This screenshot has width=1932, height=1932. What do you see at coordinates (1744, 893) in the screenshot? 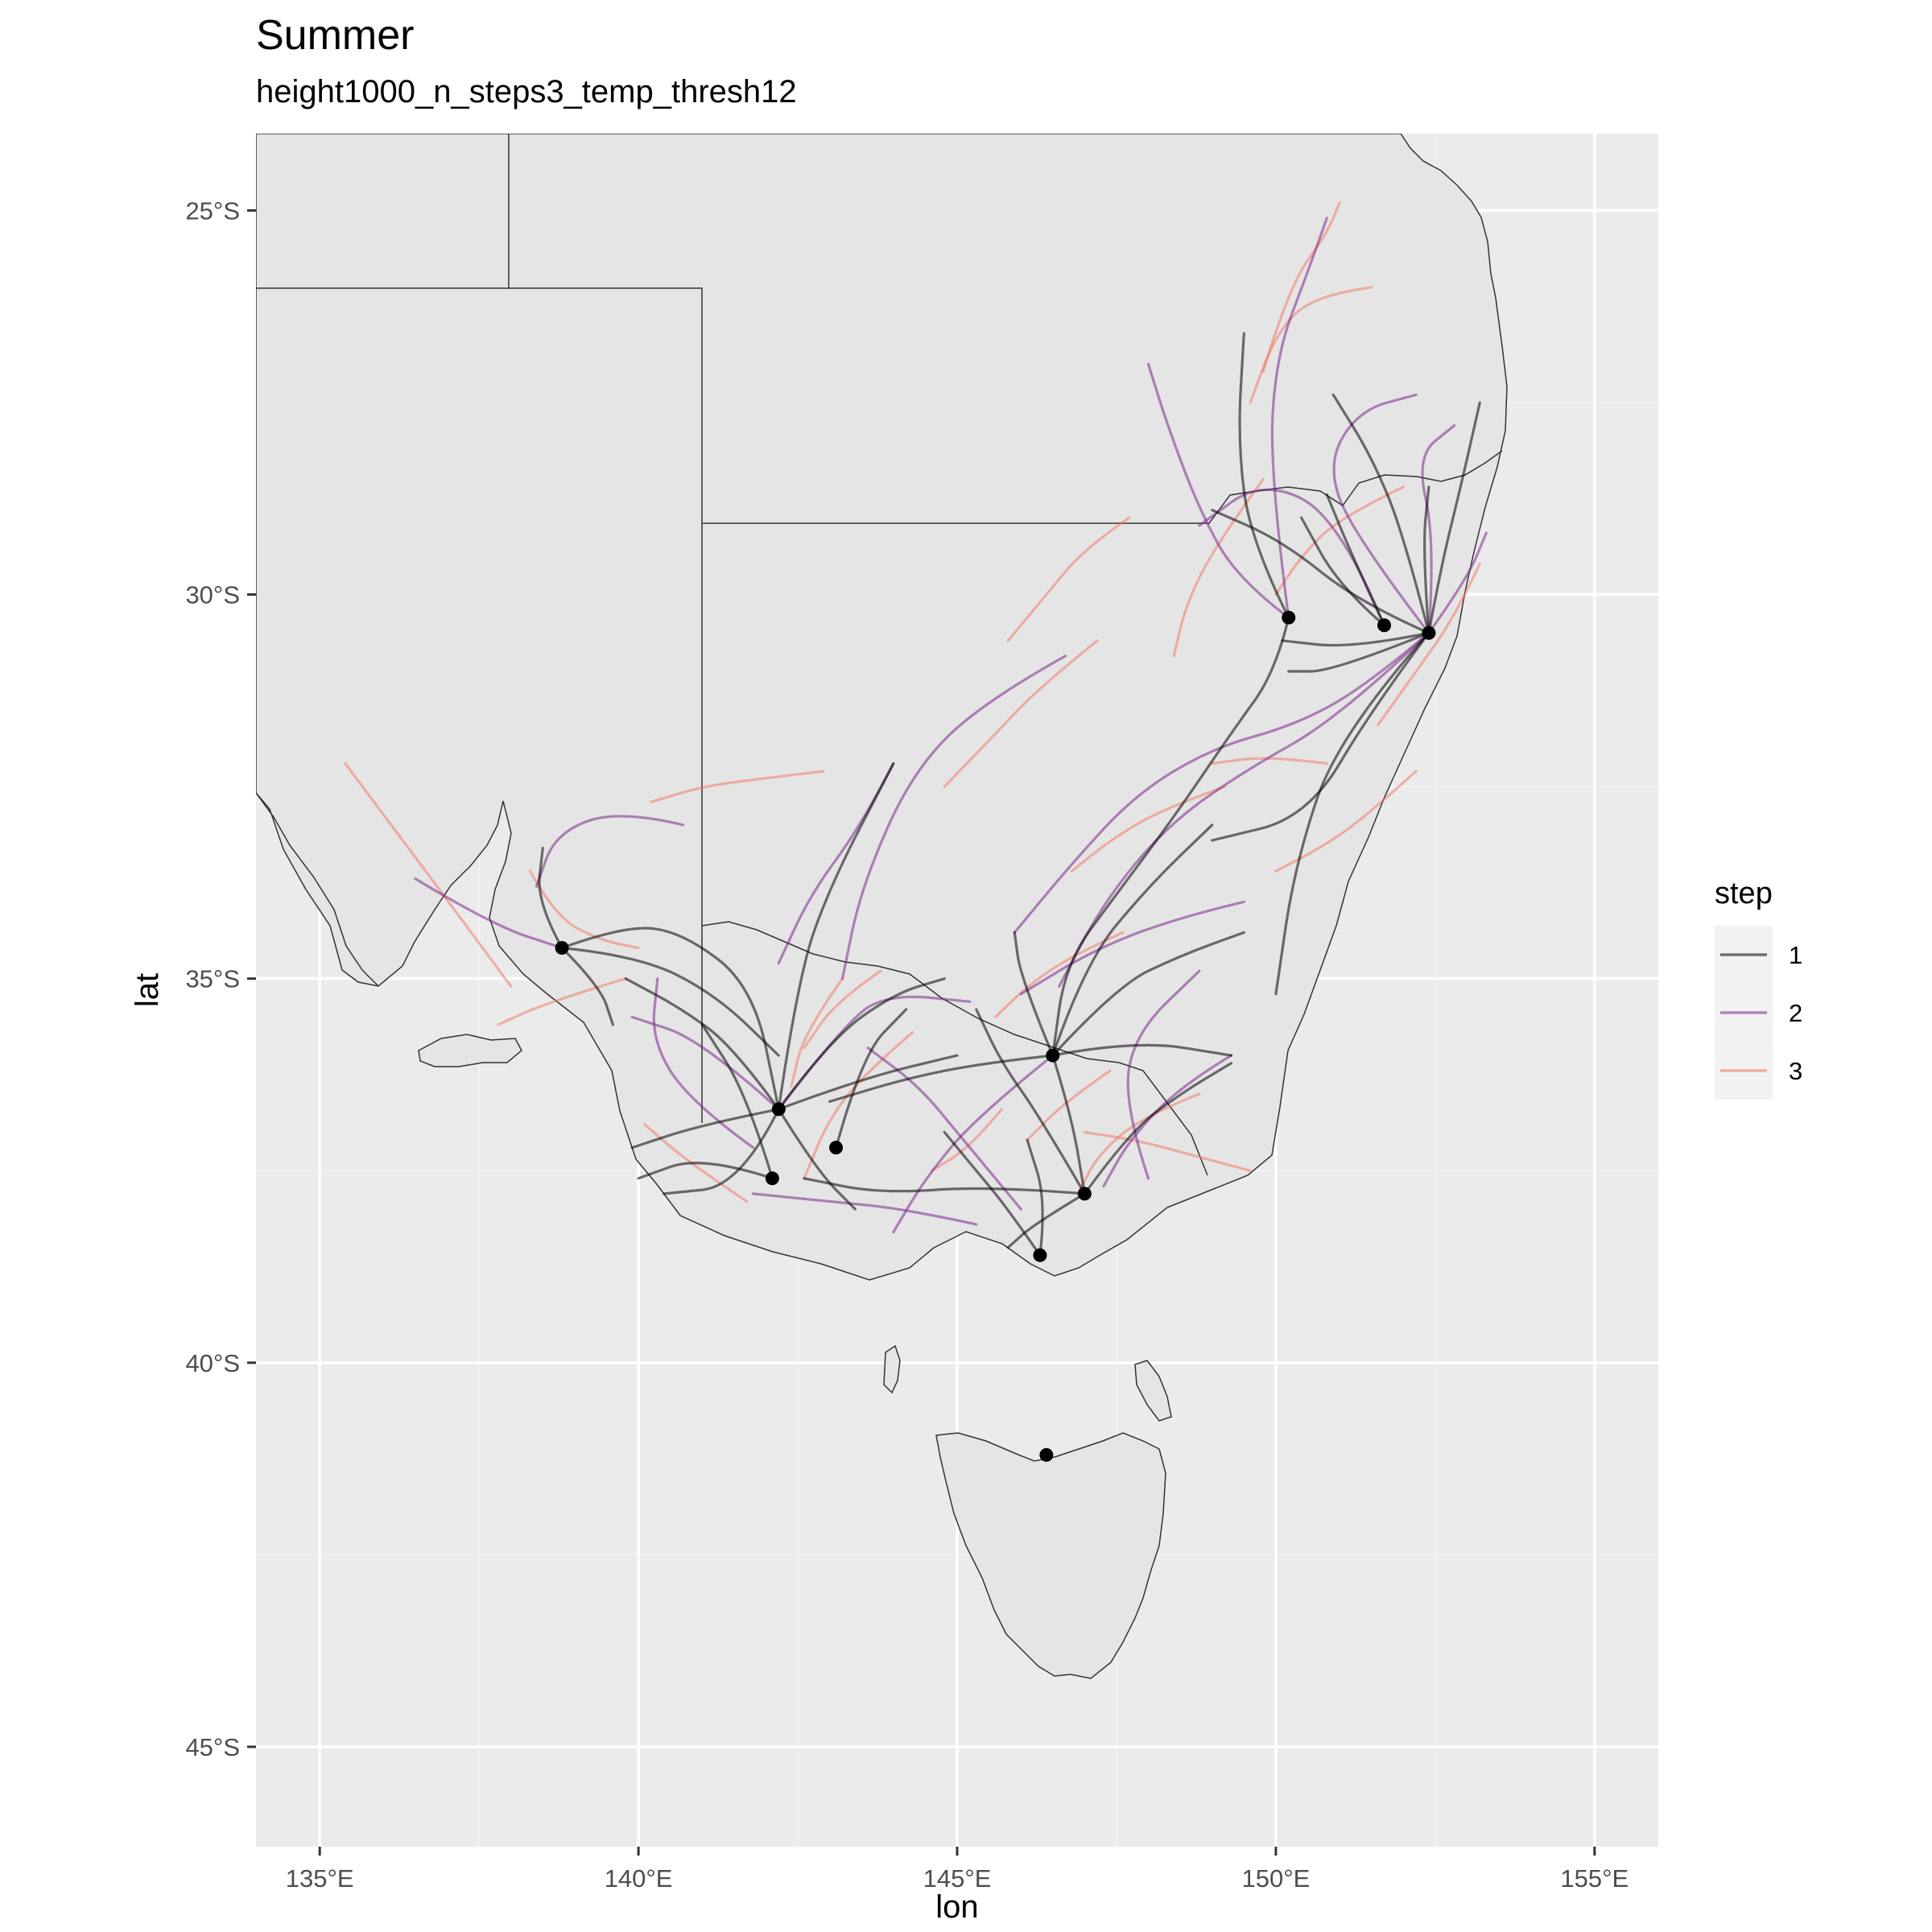
I see `legend-title: step` at bounding box center [1744, 893].